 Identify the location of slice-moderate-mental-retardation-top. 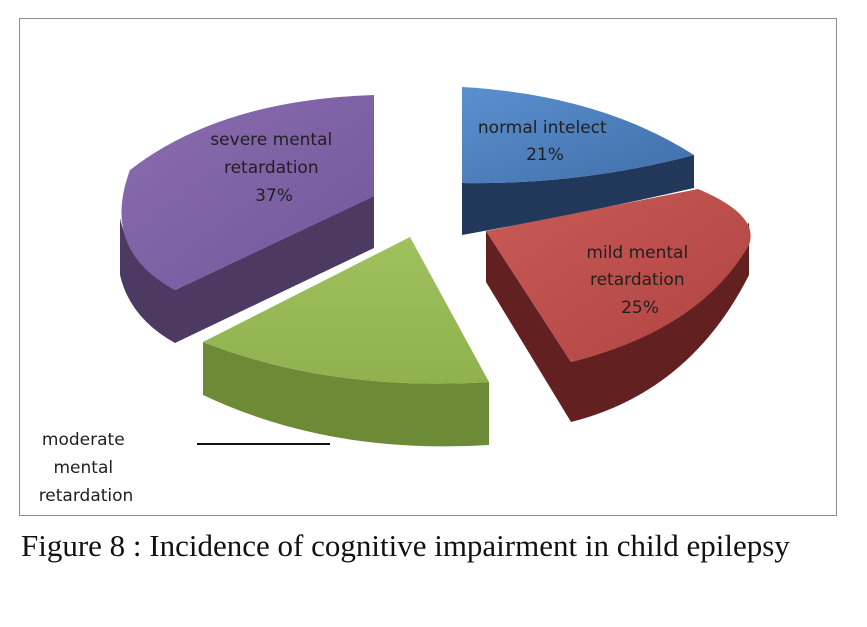
(346, 310).